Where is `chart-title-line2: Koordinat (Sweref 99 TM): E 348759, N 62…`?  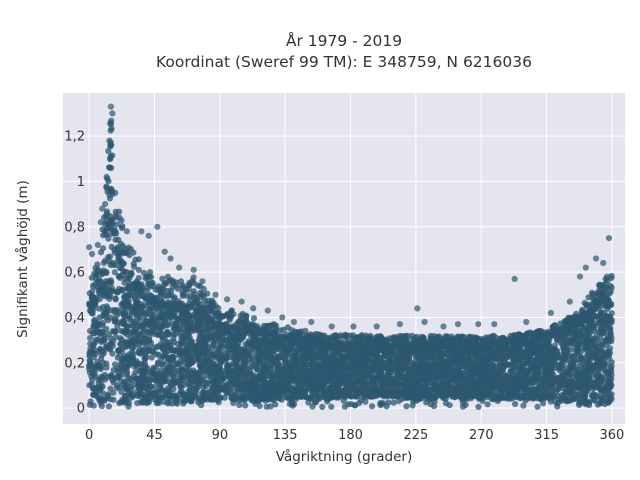
chart-title-line2: Koordinat (Sweref 99 TM): E 348759, N 62… is located at coordinates (344, 62).